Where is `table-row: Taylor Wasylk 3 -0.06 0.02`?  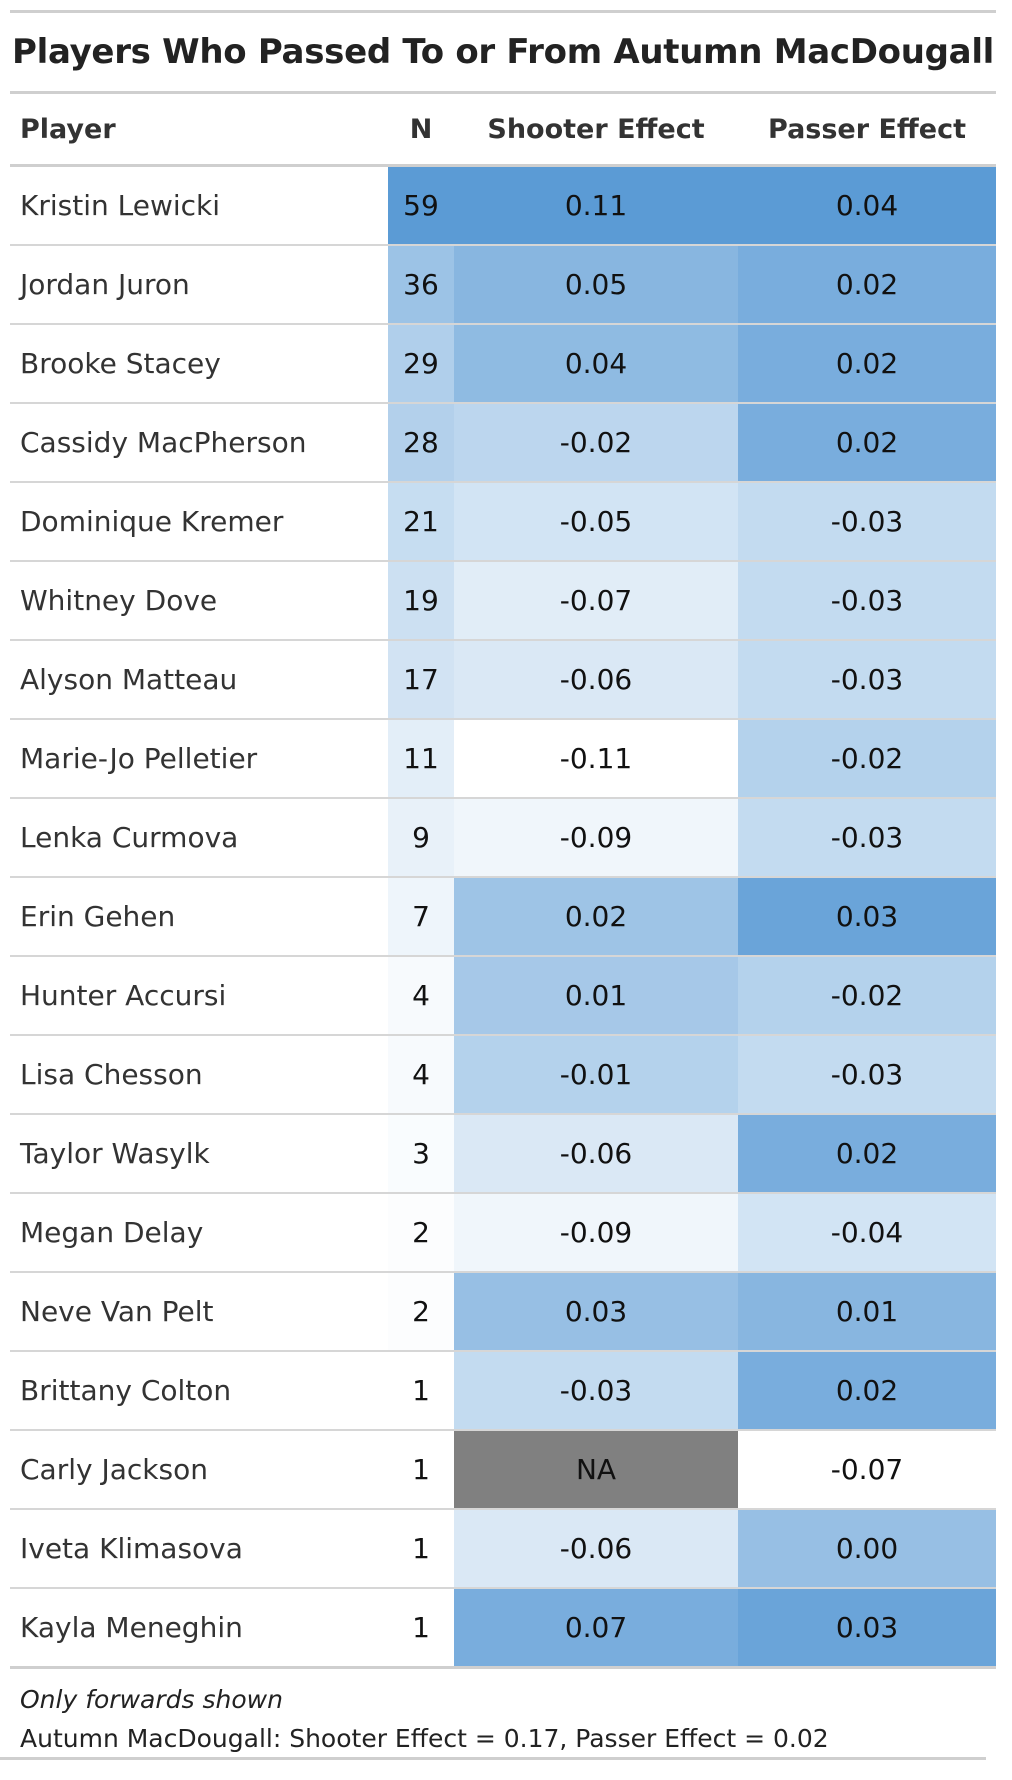 table-row: Taylor Wasylk 3 -0.06 0.02 is located at coordinates (503, 1154).